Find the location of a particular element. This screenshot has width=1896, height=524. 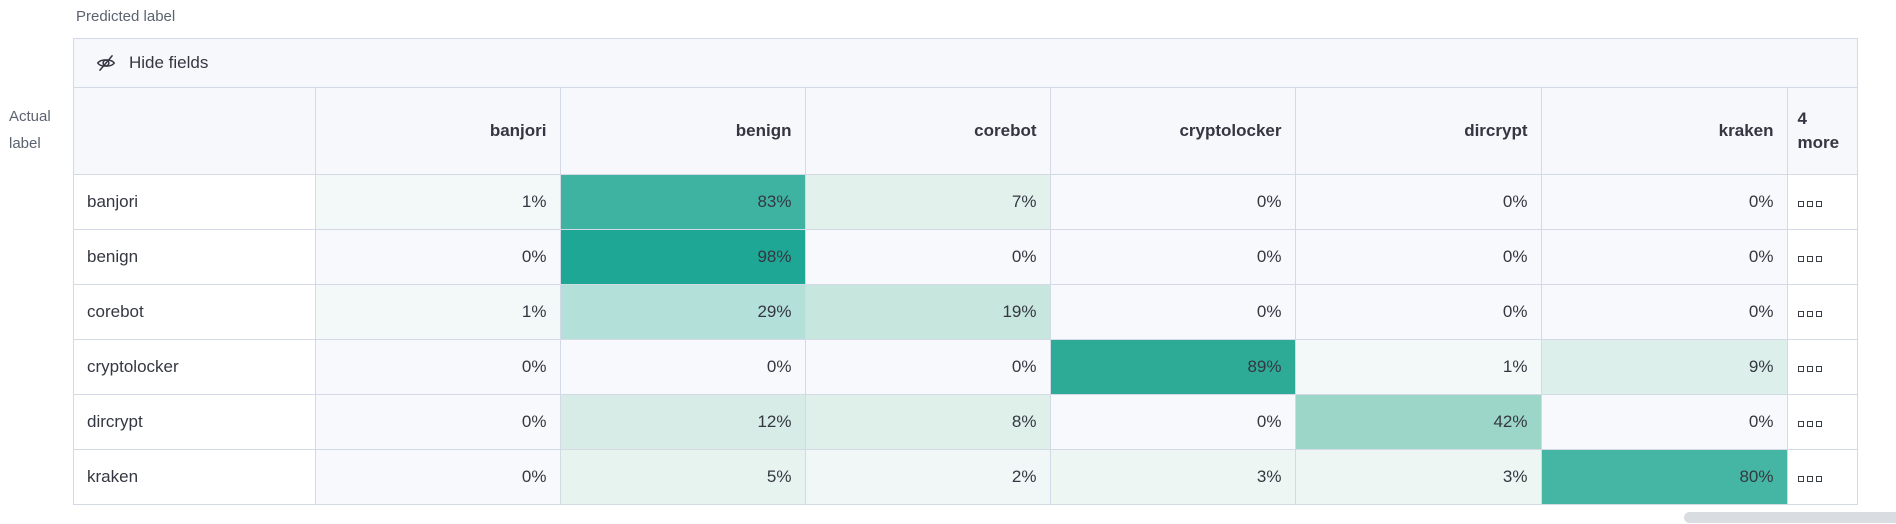

table-row-kraken: kraken 0% 5% 2% 3% 3% 80% is located at coordinates (965, 476).